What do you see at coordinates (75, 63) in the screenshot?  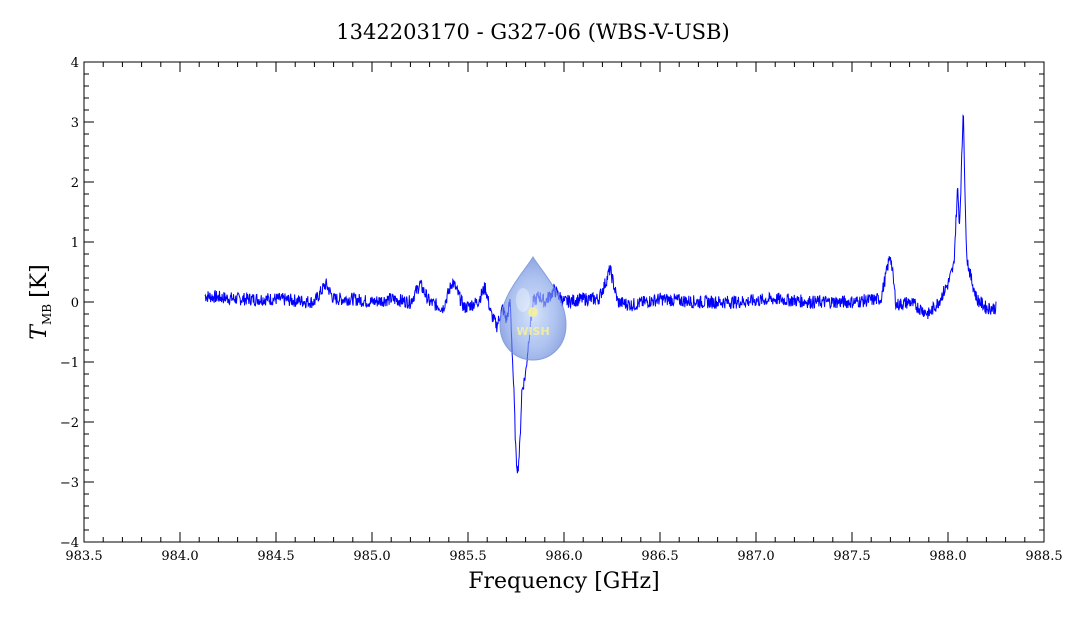 I see `y-tick-label: 4` at bounding box center [75, 63].